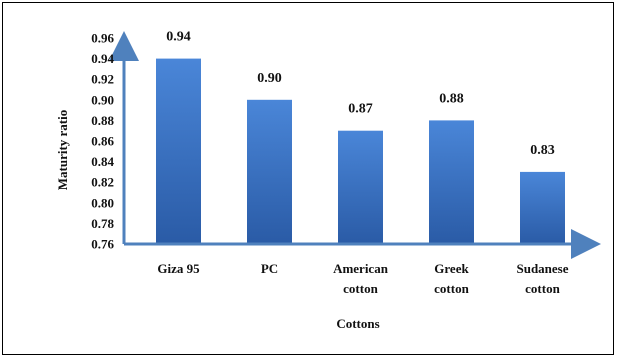 The width and height of the screenshot is (619, 360). Describe the element at coordinates (451, 288) in the screenshot. I see `x-tick-label-3: cotton` at that location.